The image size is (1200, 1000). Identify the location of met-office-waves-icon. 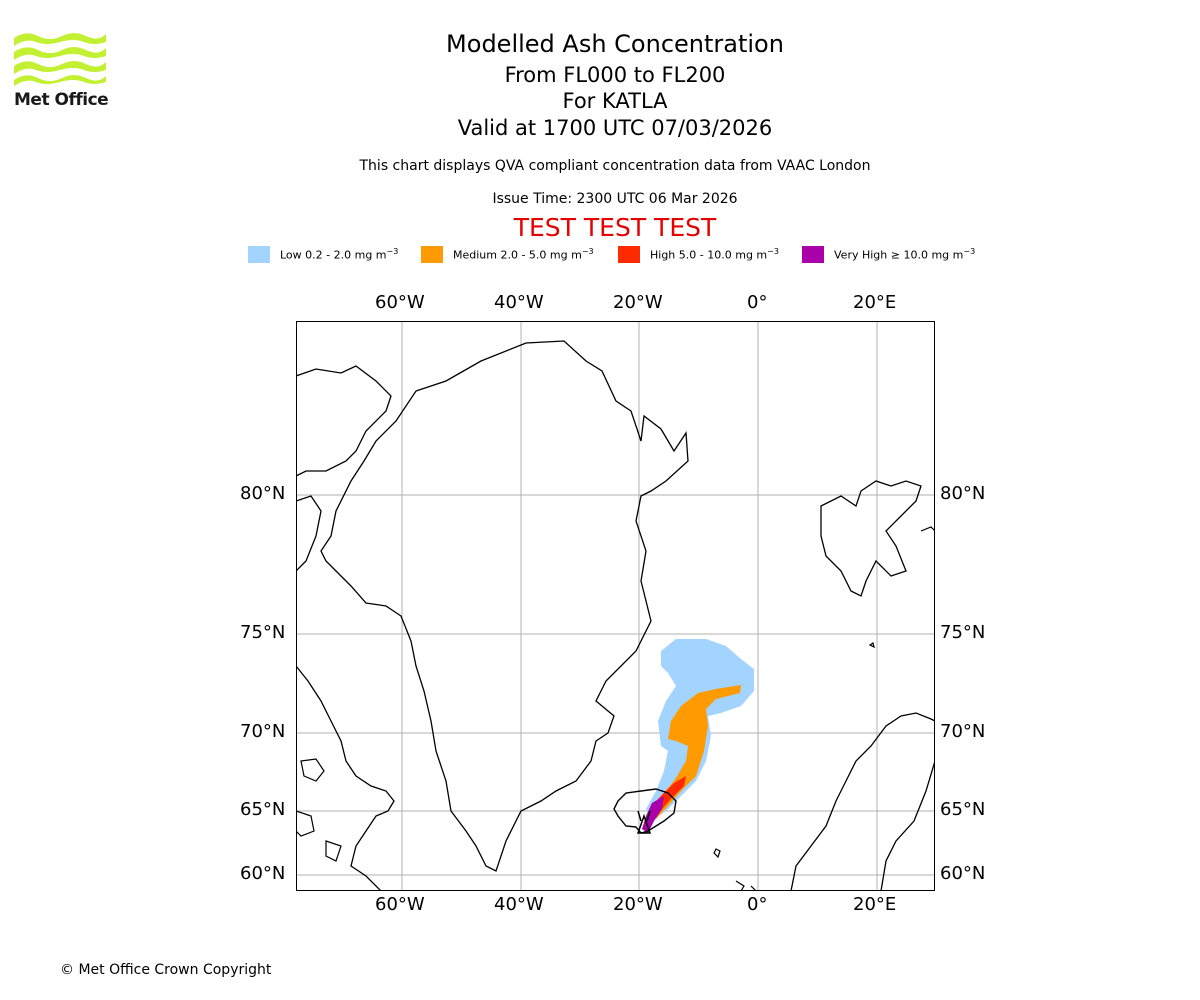
(60, 59).